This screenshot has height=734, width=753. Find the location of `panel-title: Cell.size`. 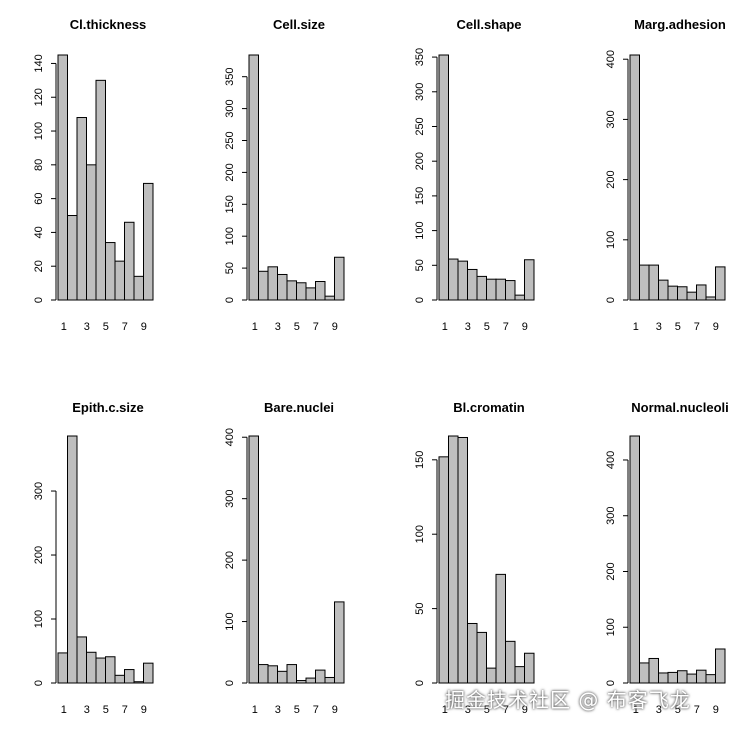

panel-title: Cell.size is located at coordinates (299, 24).